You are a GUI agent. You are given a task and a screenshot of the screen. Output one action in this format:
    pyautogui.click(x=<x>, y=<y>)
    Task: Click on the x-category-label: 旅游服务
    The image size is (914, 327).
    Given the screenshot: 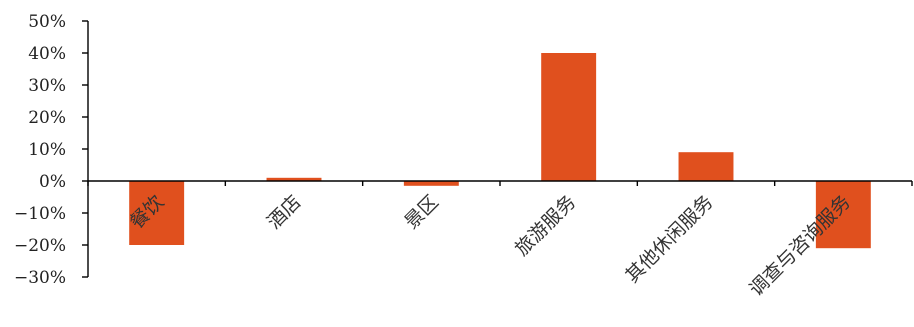 What is the action you would take?
    pyautogui.click(x=545, y=225)
    